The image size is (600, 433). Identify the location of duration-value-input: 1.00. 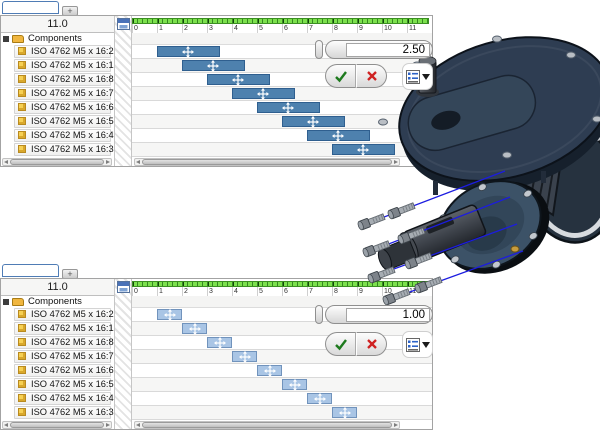
(388, 314).